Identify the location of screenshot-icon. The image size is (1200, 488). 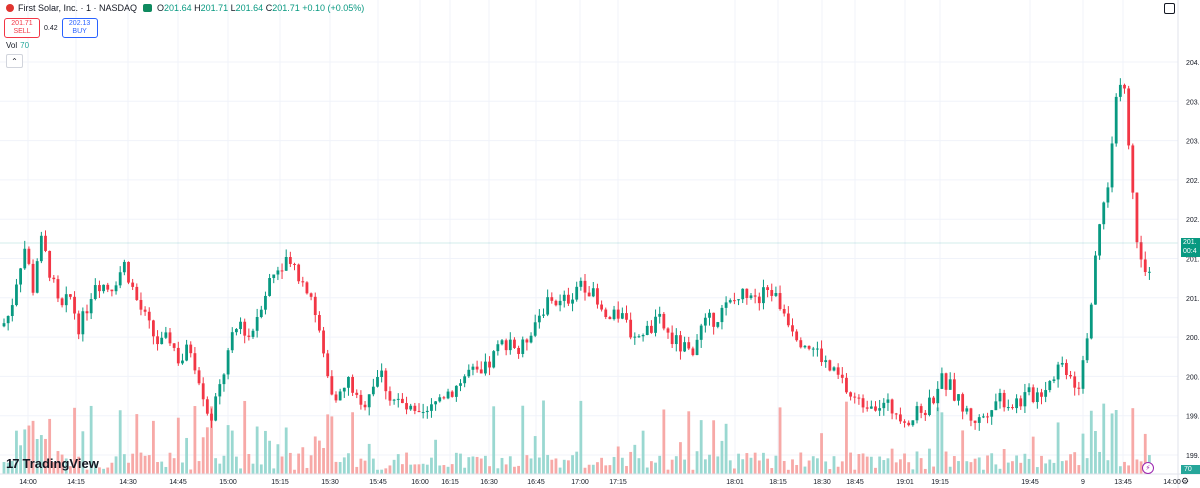
(1169, 8).